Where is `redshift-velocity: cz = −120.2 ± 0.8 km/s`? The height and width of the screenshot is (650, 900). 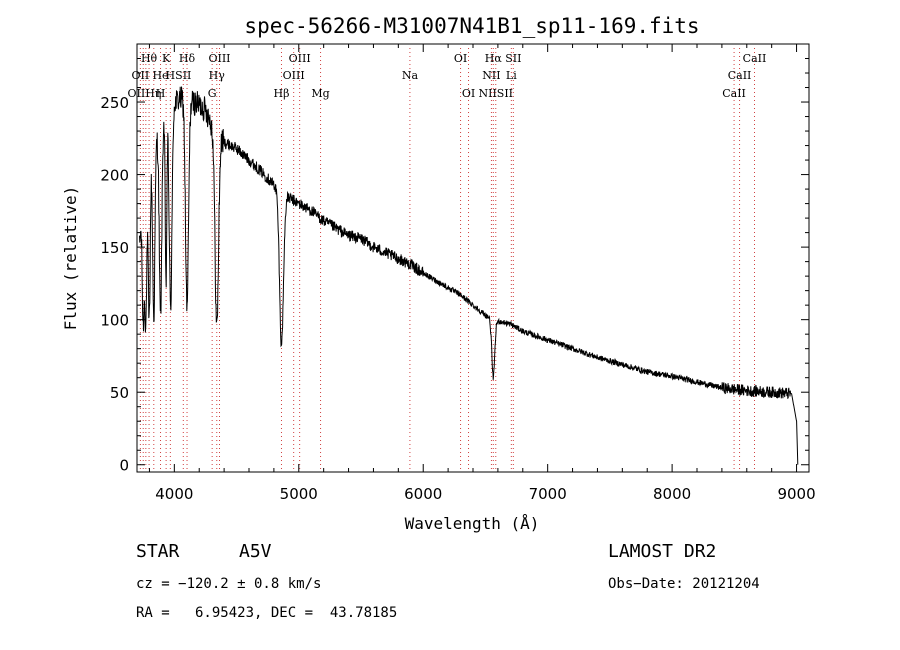
redshift-velocity: cz = −120.2 ± 0.8 km/s is located at coordinates (229, 584).